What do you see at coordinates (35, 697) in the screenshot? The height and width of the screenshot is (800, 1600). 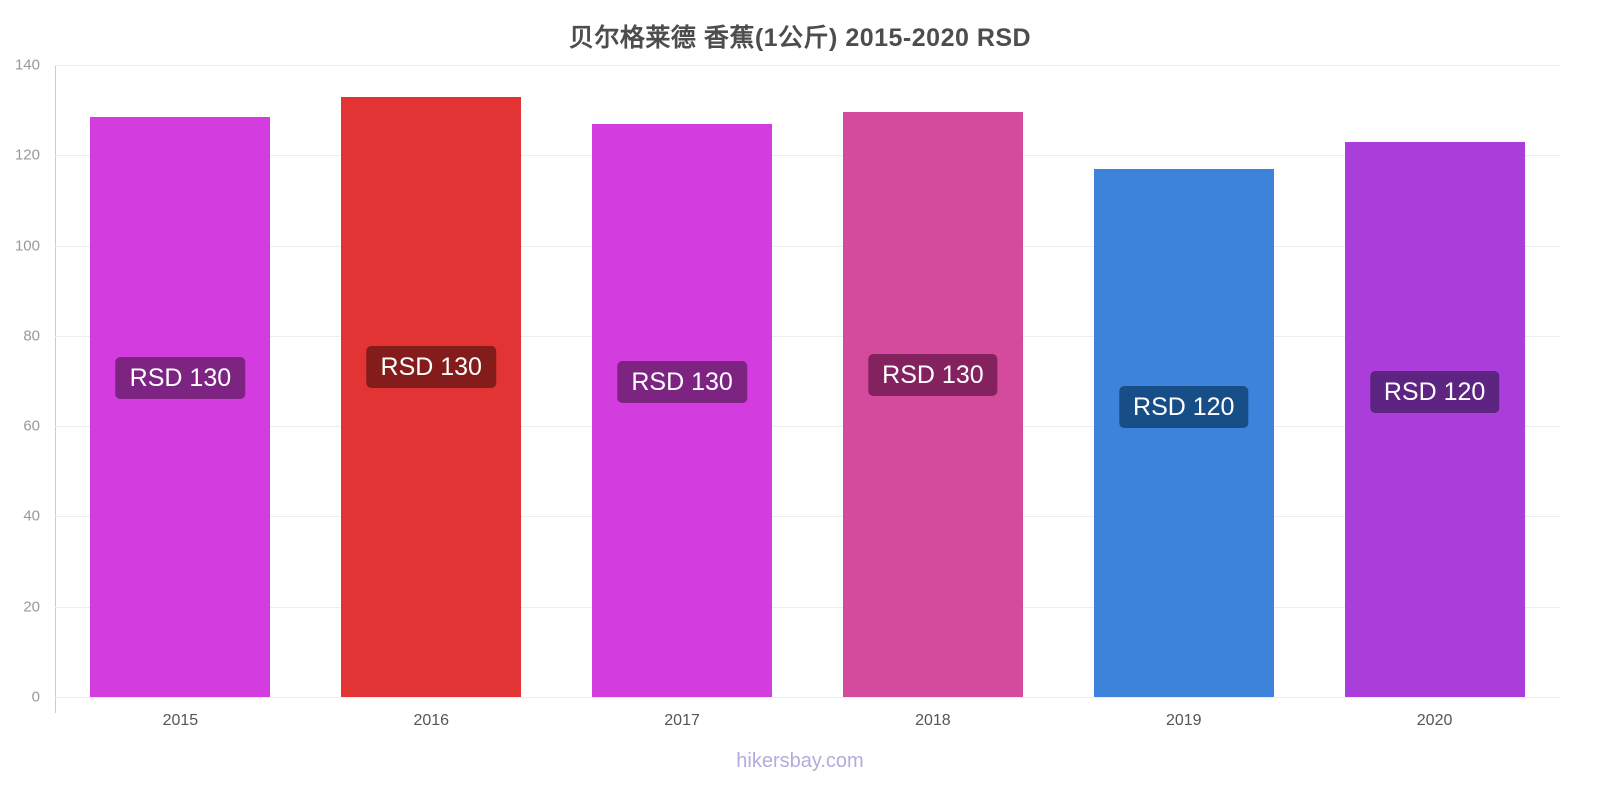 I see `y-axis-tick-label: 0` at bounding box center [35, 697].